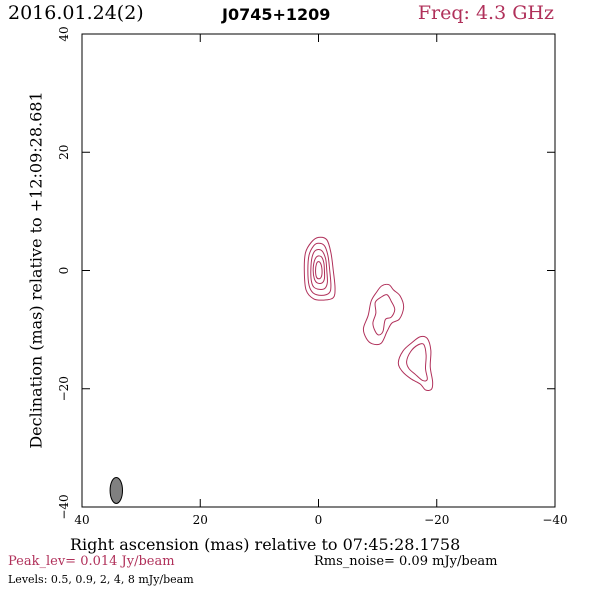  I want to click on y-tick-label: 20, so click(64, 152).